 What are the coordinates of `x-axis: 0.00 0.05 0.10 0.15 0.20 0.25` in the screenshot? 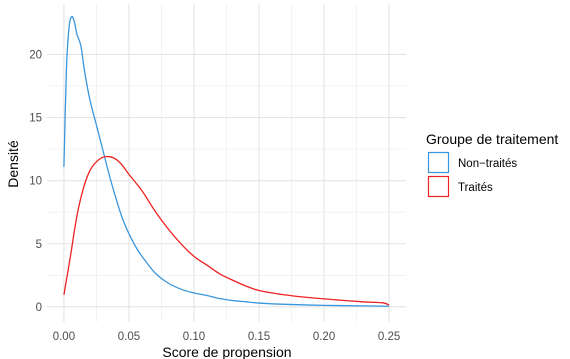 It's located at (227, 337).